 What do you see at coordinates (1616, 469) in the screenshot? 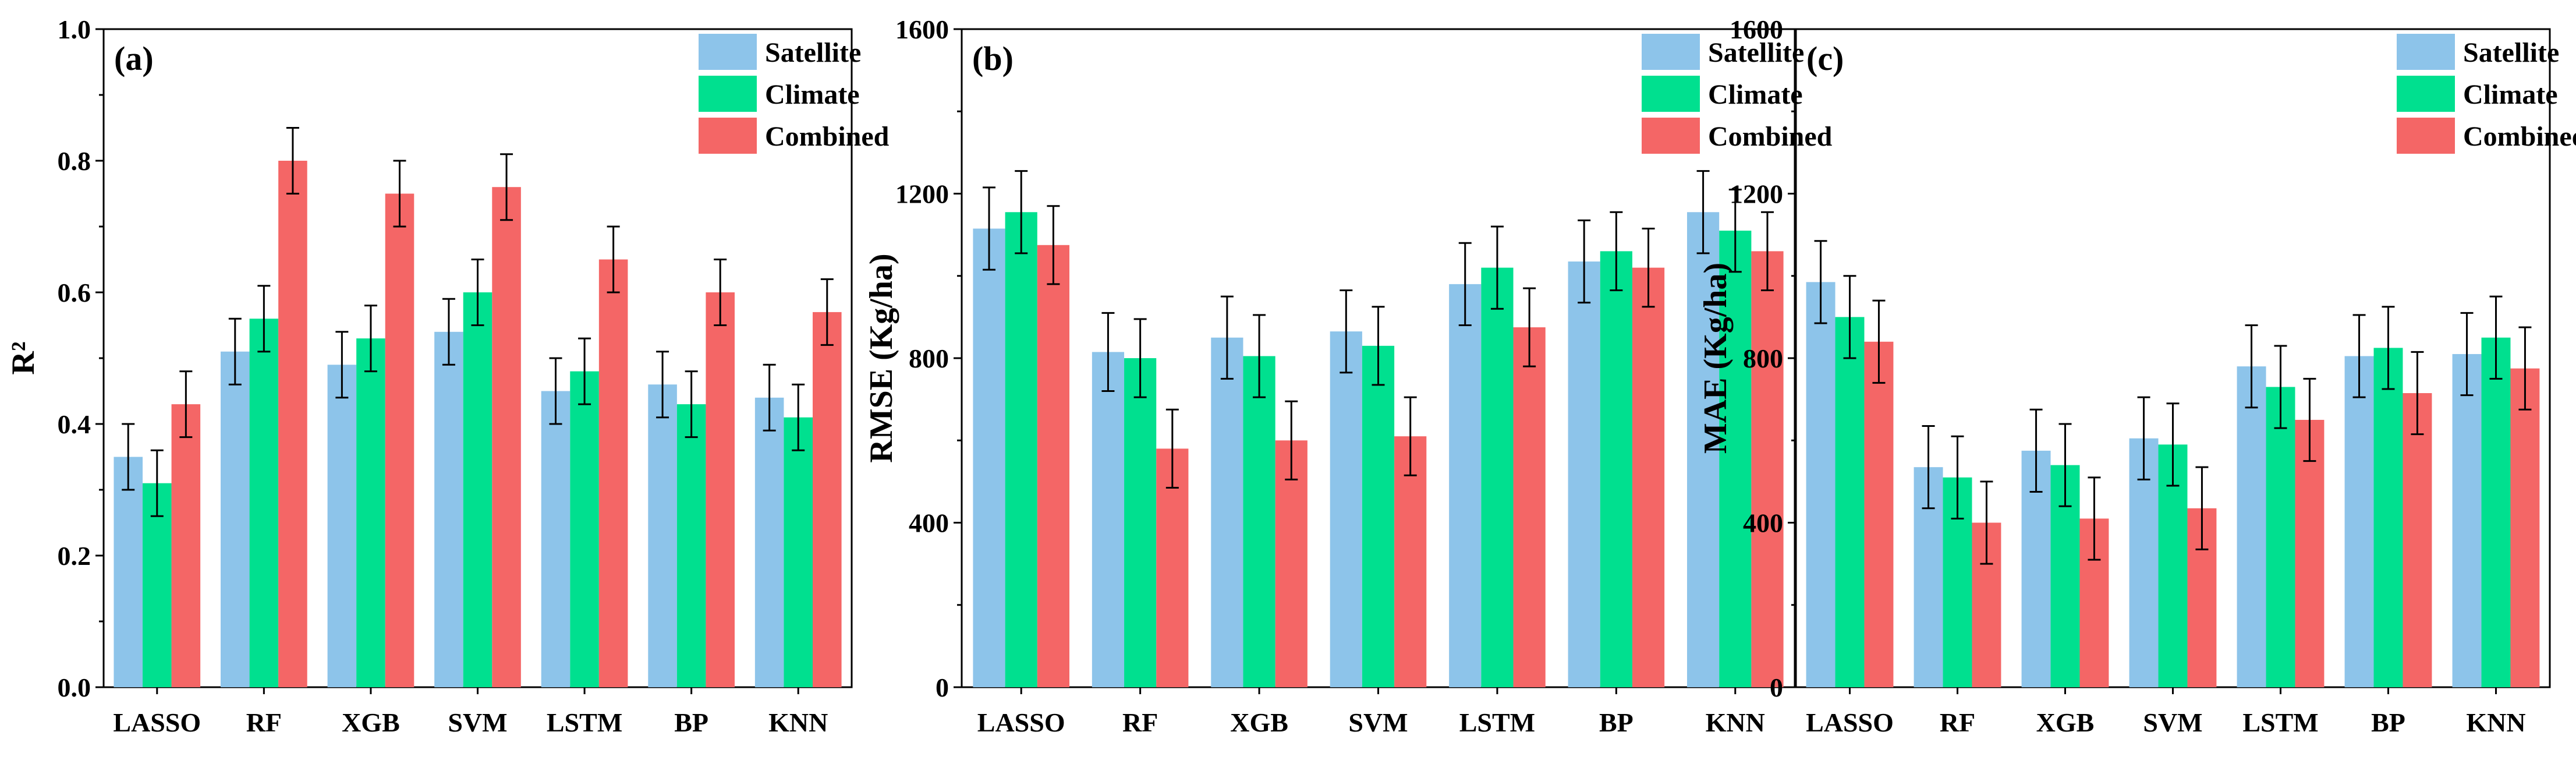
I see `bar-climate-bp` at bounding box center [1616, 469].